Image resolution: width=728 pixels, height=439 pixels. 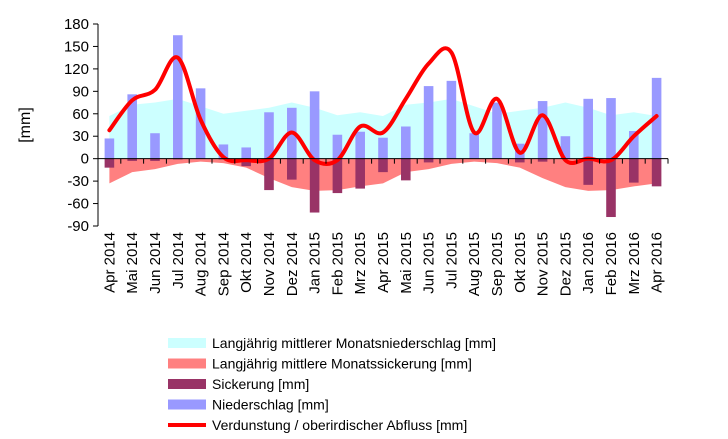 What do you see at coordinates (657, 262) in the screenshot?
I see `x-tick-label-24: Apr 2016` at bounding box center [657, 262].